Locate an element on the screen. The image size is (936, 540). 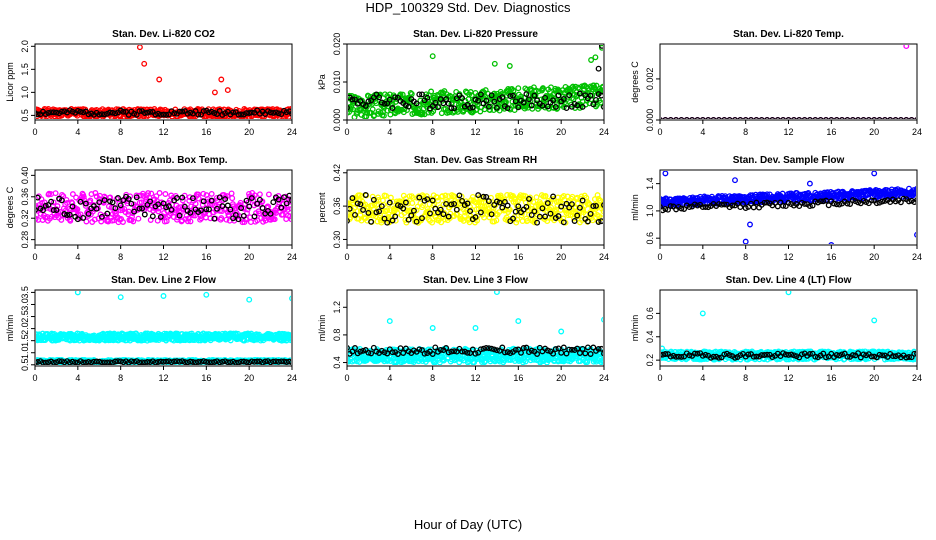
y-tick-label: 0.30 is located at coordinates (337, 240).